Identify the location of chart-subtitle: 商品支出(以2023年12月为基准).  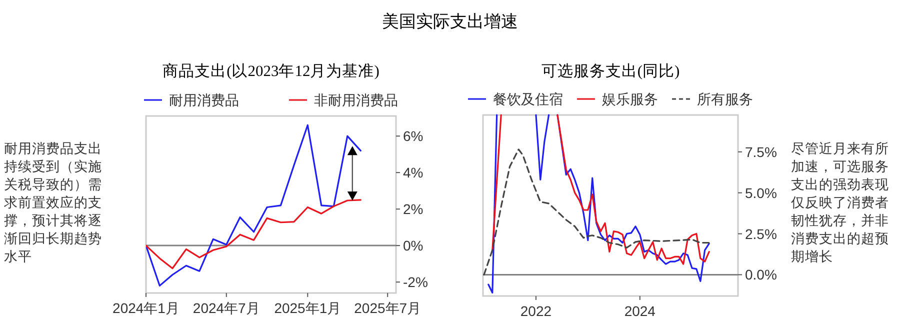
(271, 71).